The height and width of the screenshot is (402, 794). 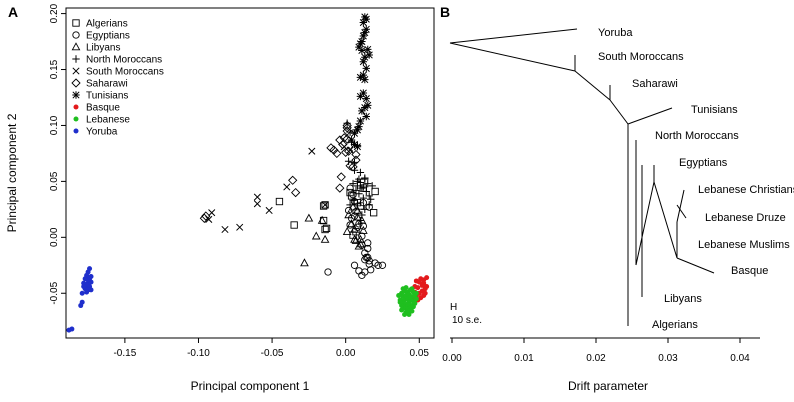 I want to click on legend-label-yoruba: Yoruba, so click(x=102, y=132).